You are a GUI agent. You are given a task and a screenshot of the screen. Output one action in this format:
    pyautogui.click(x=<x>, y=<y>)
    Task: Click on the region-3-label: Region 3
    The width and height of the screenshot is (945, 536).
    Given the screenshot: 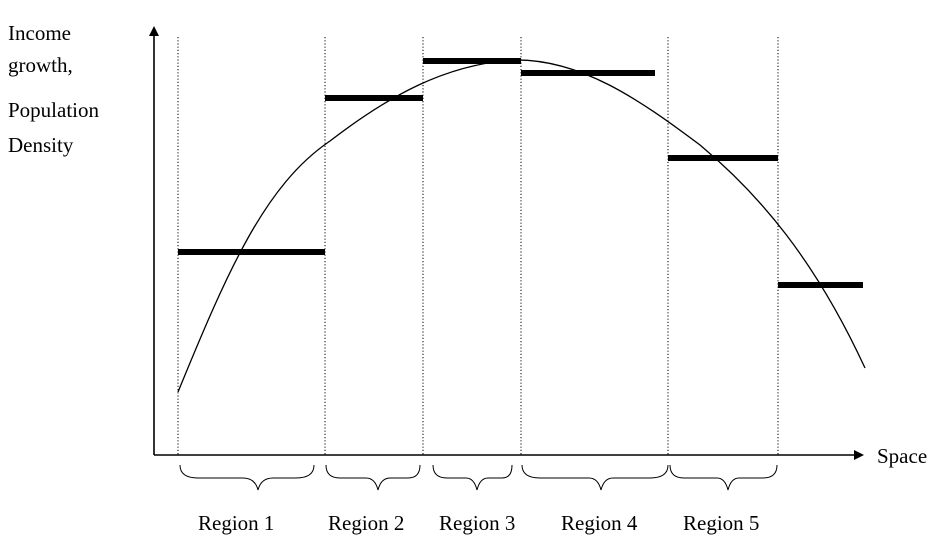 What is the action you would take?
    pyautogui.click(x=477, y=523)
    